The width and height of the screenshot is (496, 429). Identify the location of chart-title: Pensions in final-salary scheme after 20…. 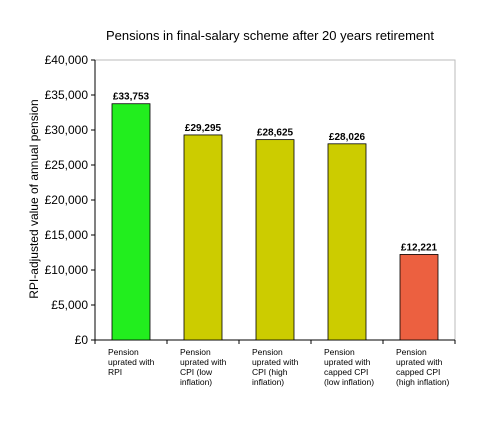
(270, 35).